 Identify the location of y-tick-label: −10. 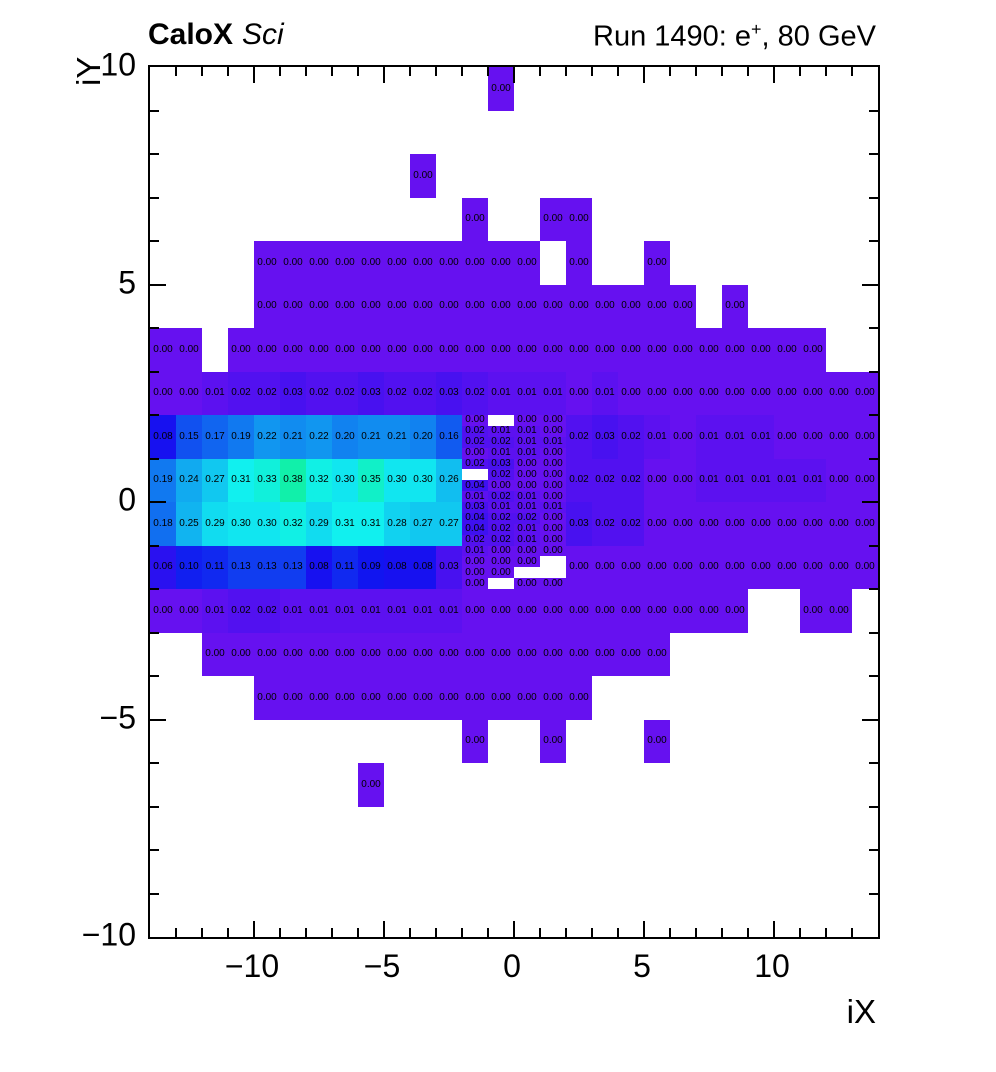
(108, 934).